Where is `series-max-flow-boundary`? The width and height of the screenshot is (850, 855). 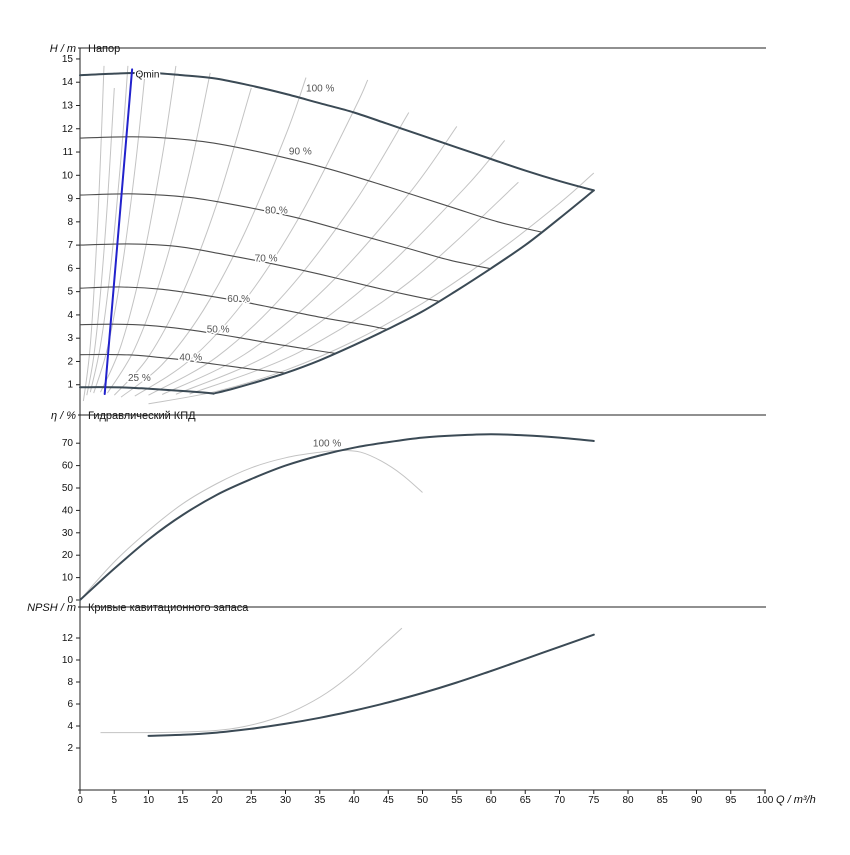
series-max-flow-boundary is located at coordinates (403, 292).